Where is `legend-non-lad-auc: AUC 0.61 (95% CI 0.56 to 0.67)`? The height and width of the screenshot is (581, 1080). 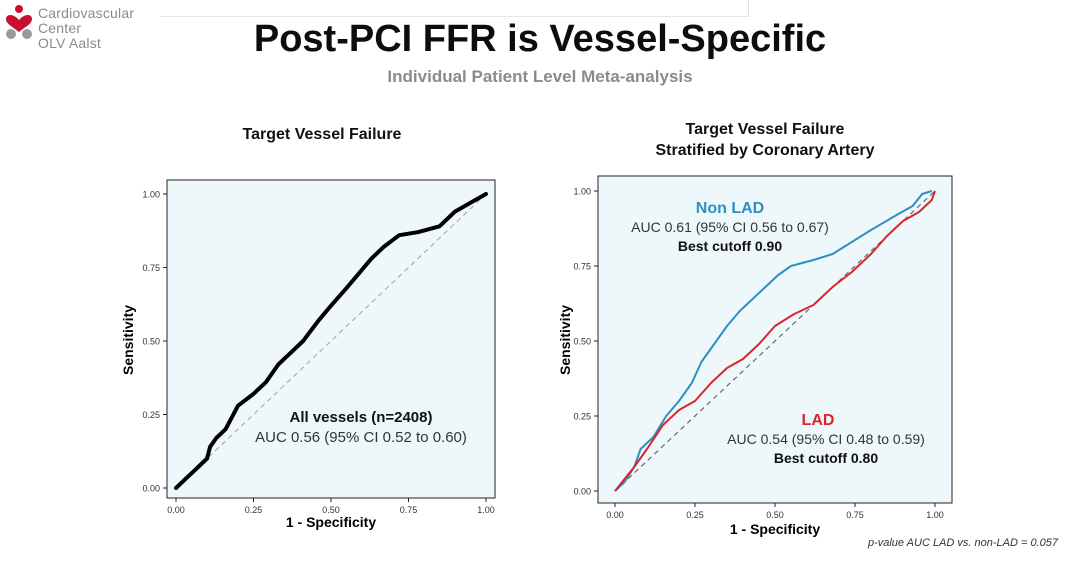 legend-non-lad-auc: AUC 0.61 (95% CI 0.56 to 0.67) is located at coordinates (730, 227).